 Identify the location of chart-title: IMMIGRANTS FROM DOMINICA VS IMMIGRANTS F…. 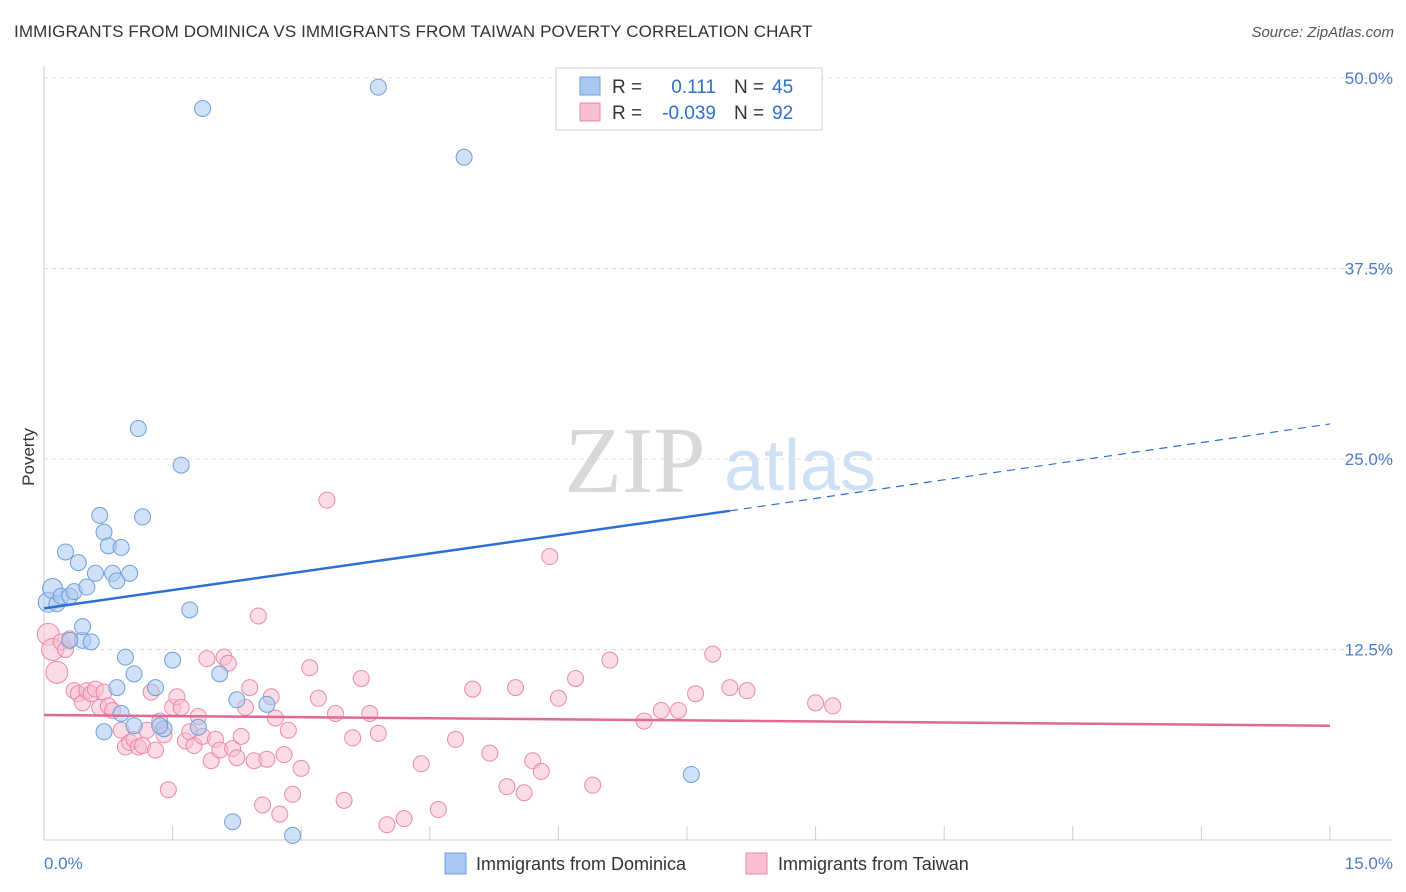
(413, 31).